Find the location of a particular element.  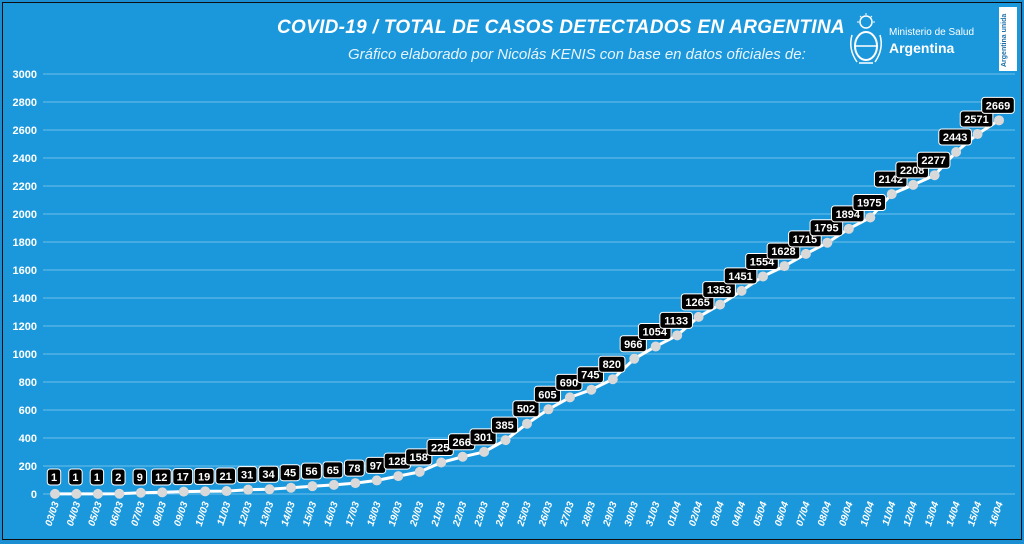

x-tick-label: 21/03 is located at coordinates (439, 514).